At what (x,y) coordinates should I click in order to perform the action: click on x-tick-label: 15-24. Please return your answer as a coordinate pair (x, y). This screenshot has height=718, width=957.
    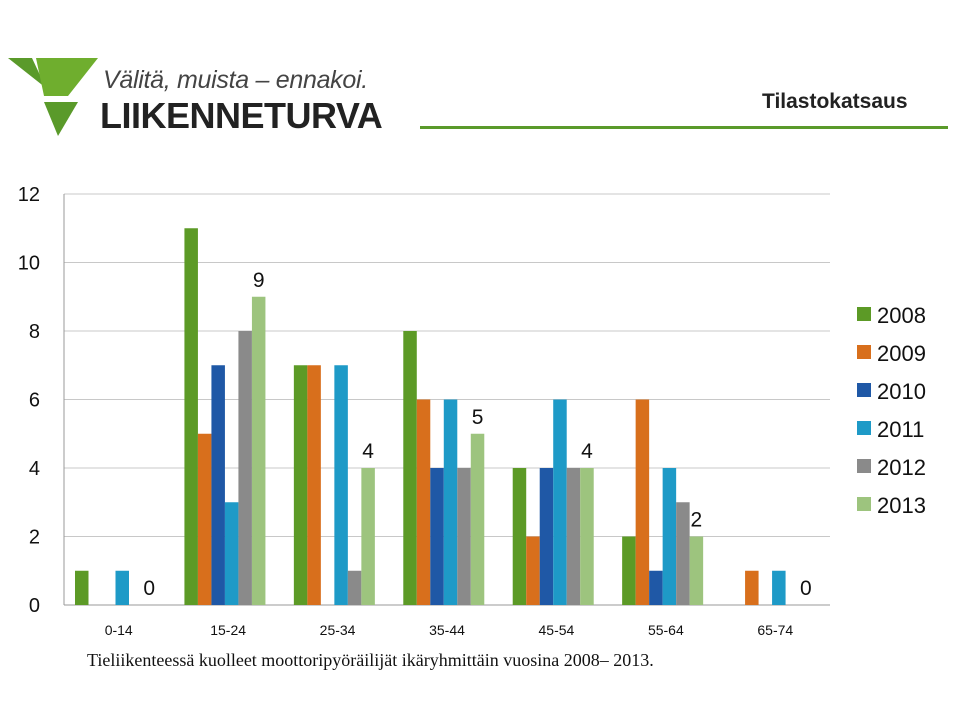
    Looking at the image, I should click on (228, 630).